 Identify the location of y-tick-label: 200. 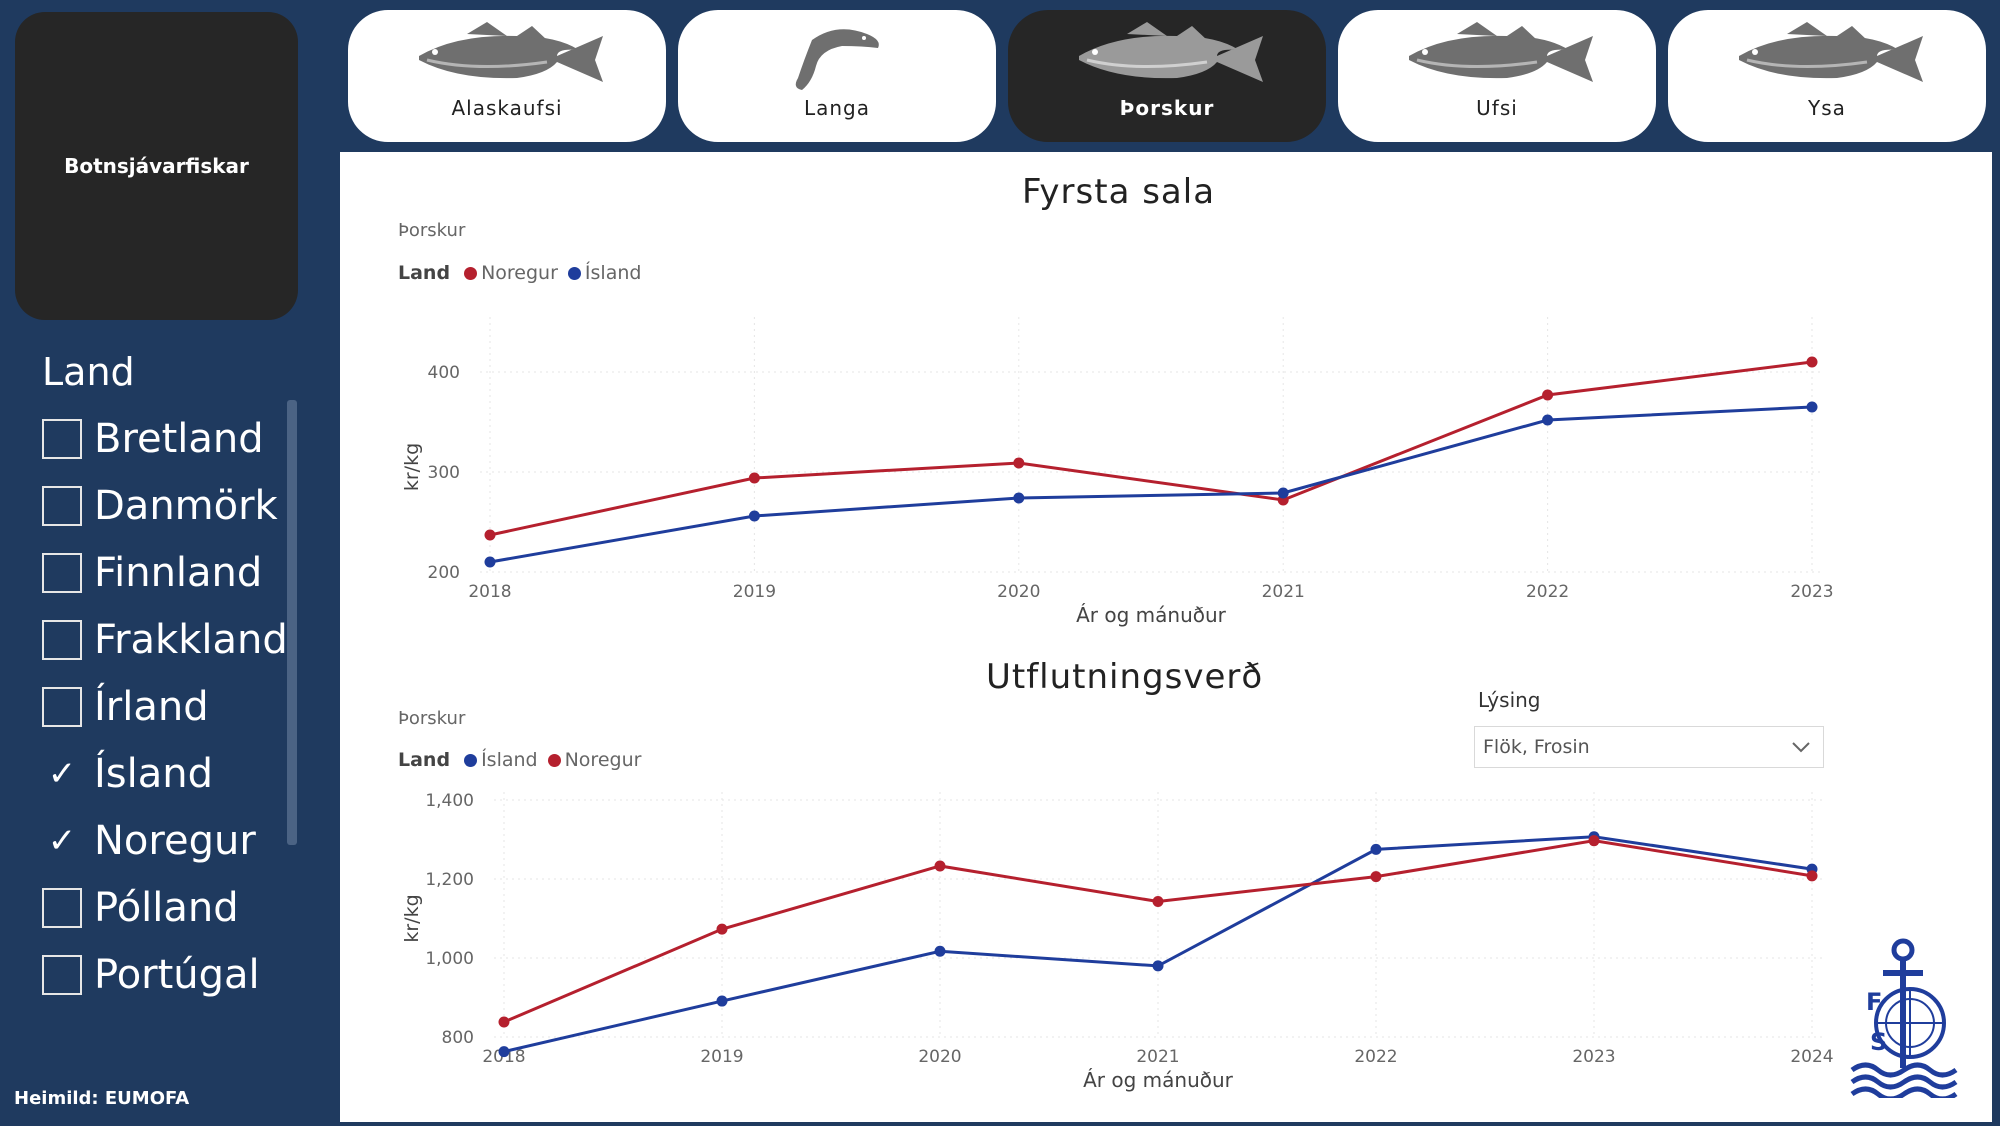
(444, 573).